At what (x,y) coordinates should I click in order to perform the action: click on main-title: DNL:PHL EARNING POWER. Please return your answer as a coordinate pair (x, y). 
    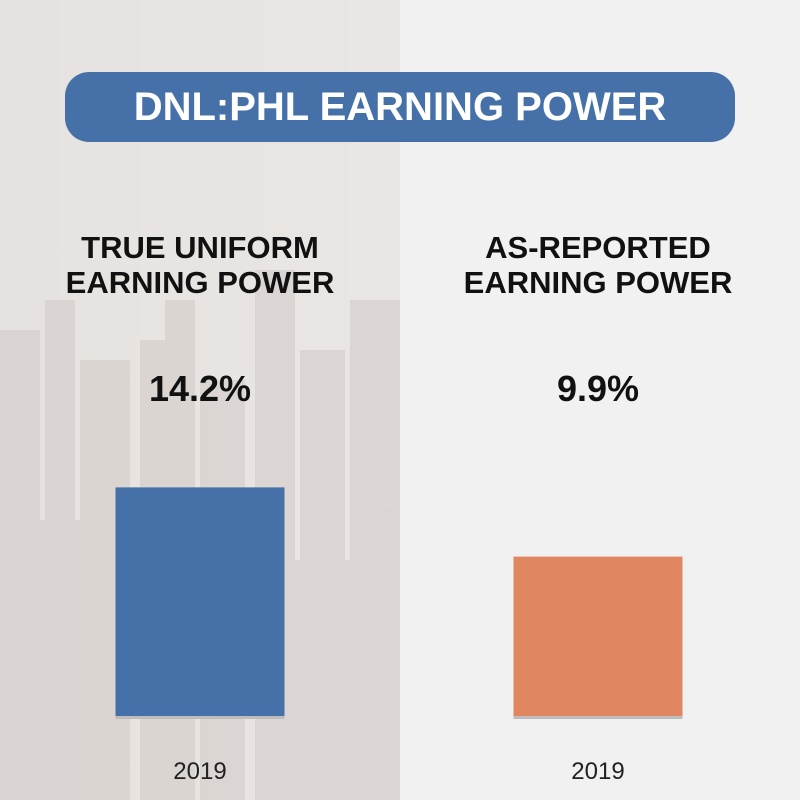
    Looking at the image, I should click on (400, 107).